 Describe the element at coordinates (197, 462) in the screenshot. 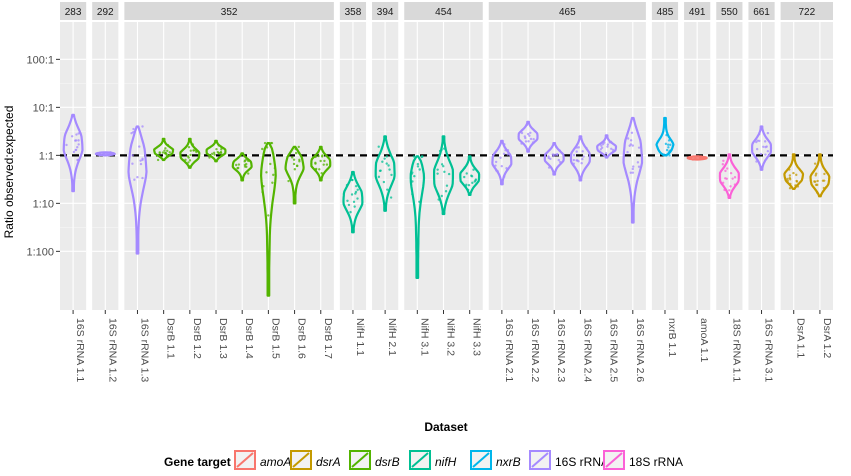

I see `legend-title: Gene target` at that location.